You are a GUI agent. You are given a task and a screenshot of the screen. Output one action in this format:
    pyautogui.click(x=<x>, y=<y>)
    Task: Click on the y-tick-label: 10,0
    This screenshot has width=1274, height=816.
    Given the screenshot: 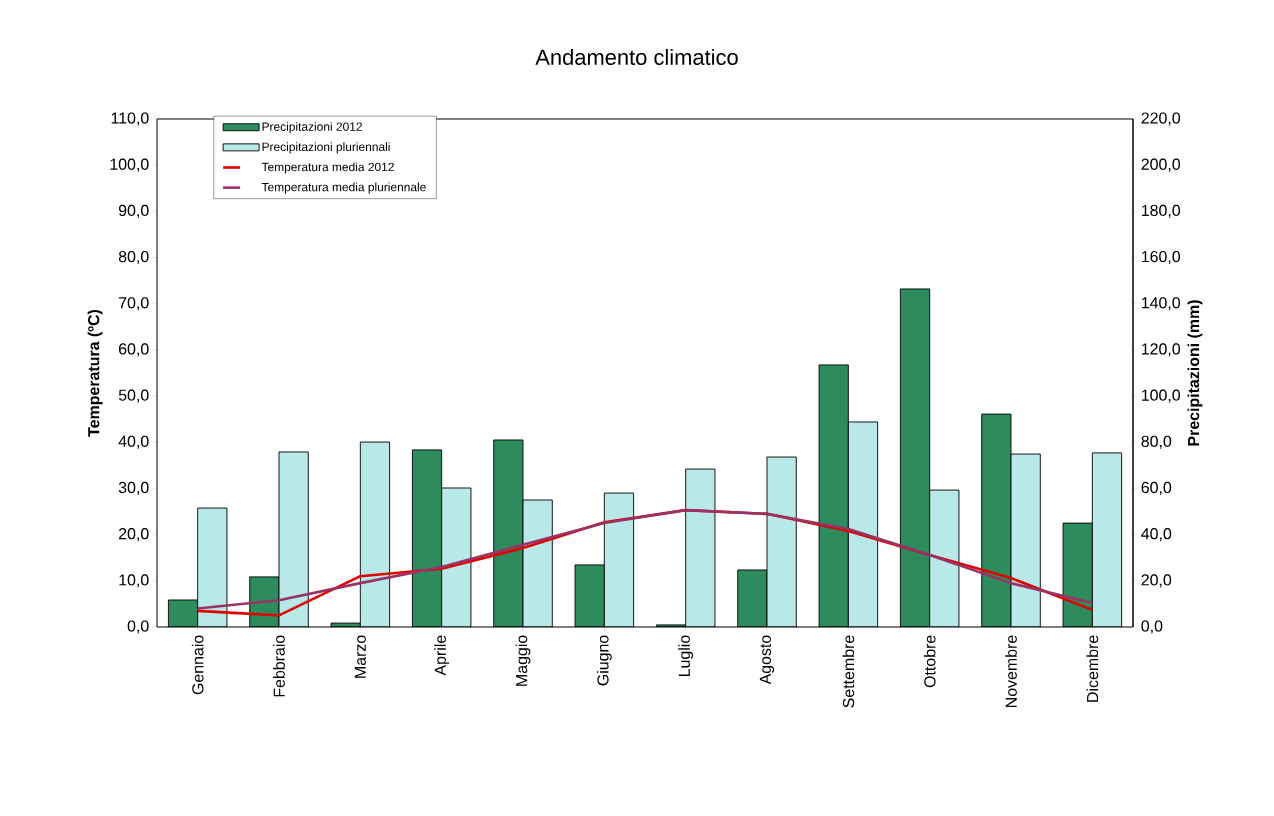 What is the action you would take?
    pyautogui.click(x=134, y=581)
    